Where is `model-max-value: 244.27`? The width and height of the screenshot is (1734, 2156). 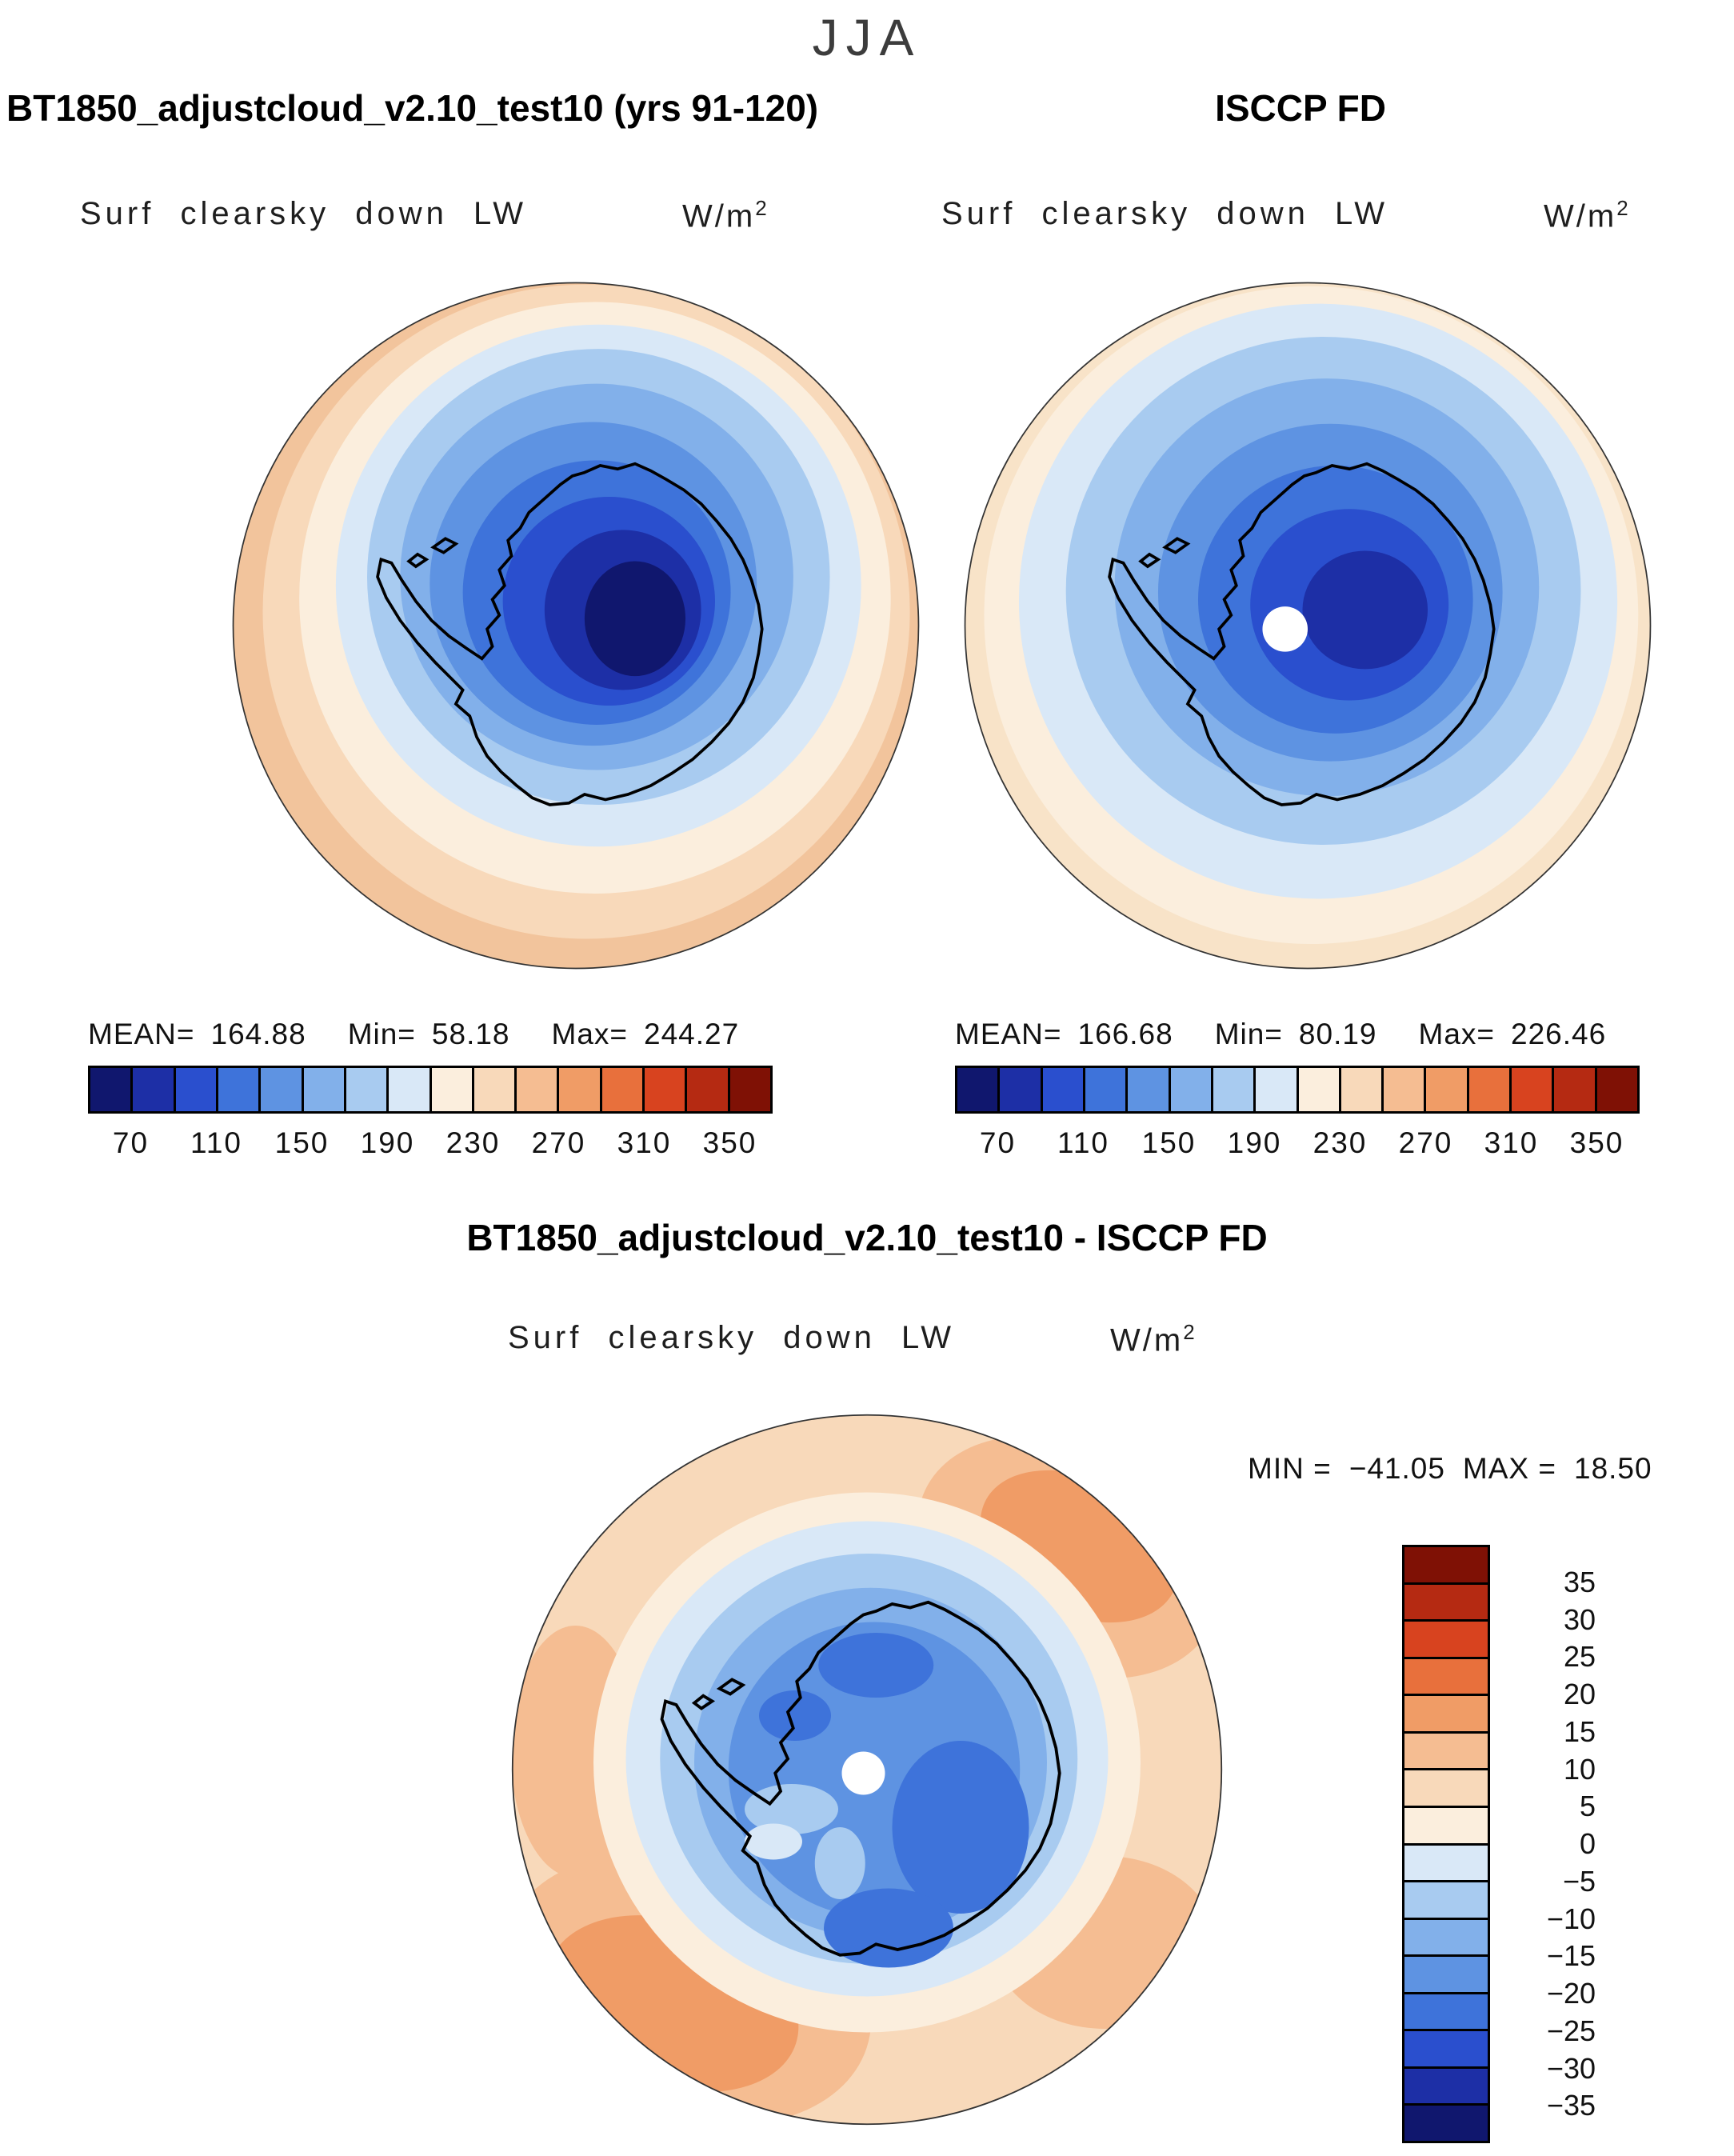 model-max-value: 244.27 is located at coordinates (692, 1034).